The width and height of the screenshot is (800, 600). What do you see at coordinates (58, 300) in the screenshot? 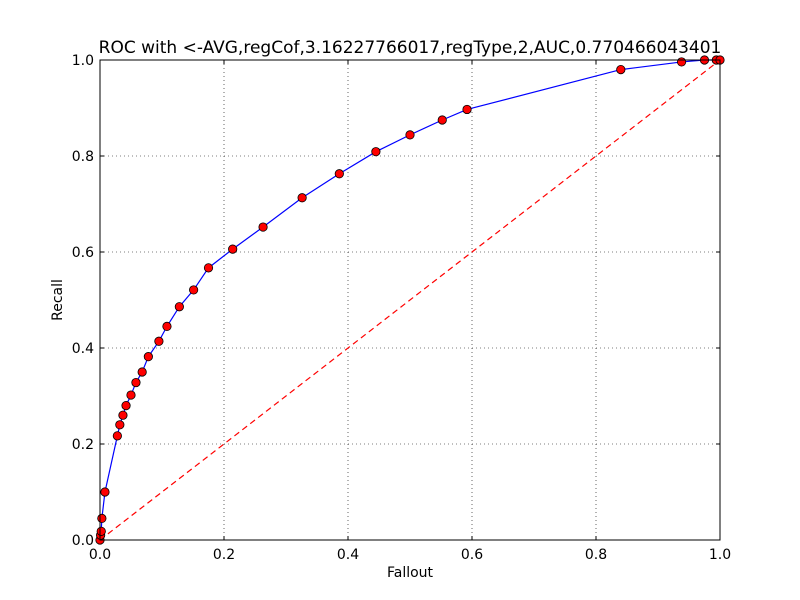
I see `y-axis-label: Recall` at bounding box center [58, 300].